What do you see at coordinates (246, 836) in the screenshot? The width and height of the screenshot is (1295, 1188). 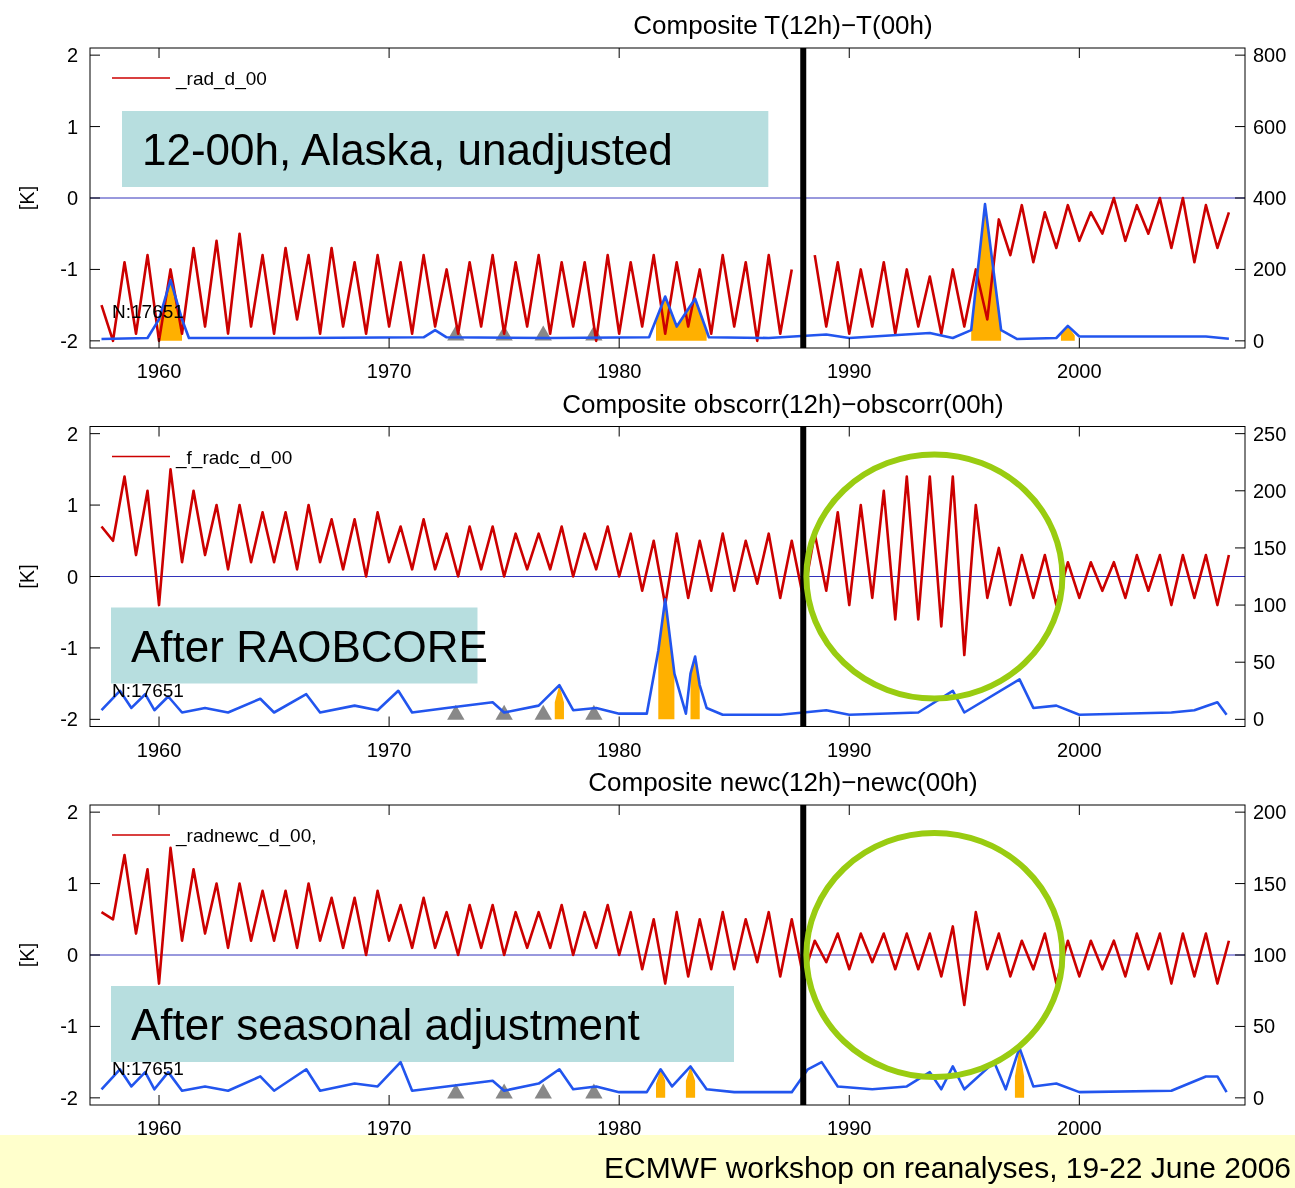 I see `legend-label: _radnewc_d_00,` at bounding box center [246, 836].